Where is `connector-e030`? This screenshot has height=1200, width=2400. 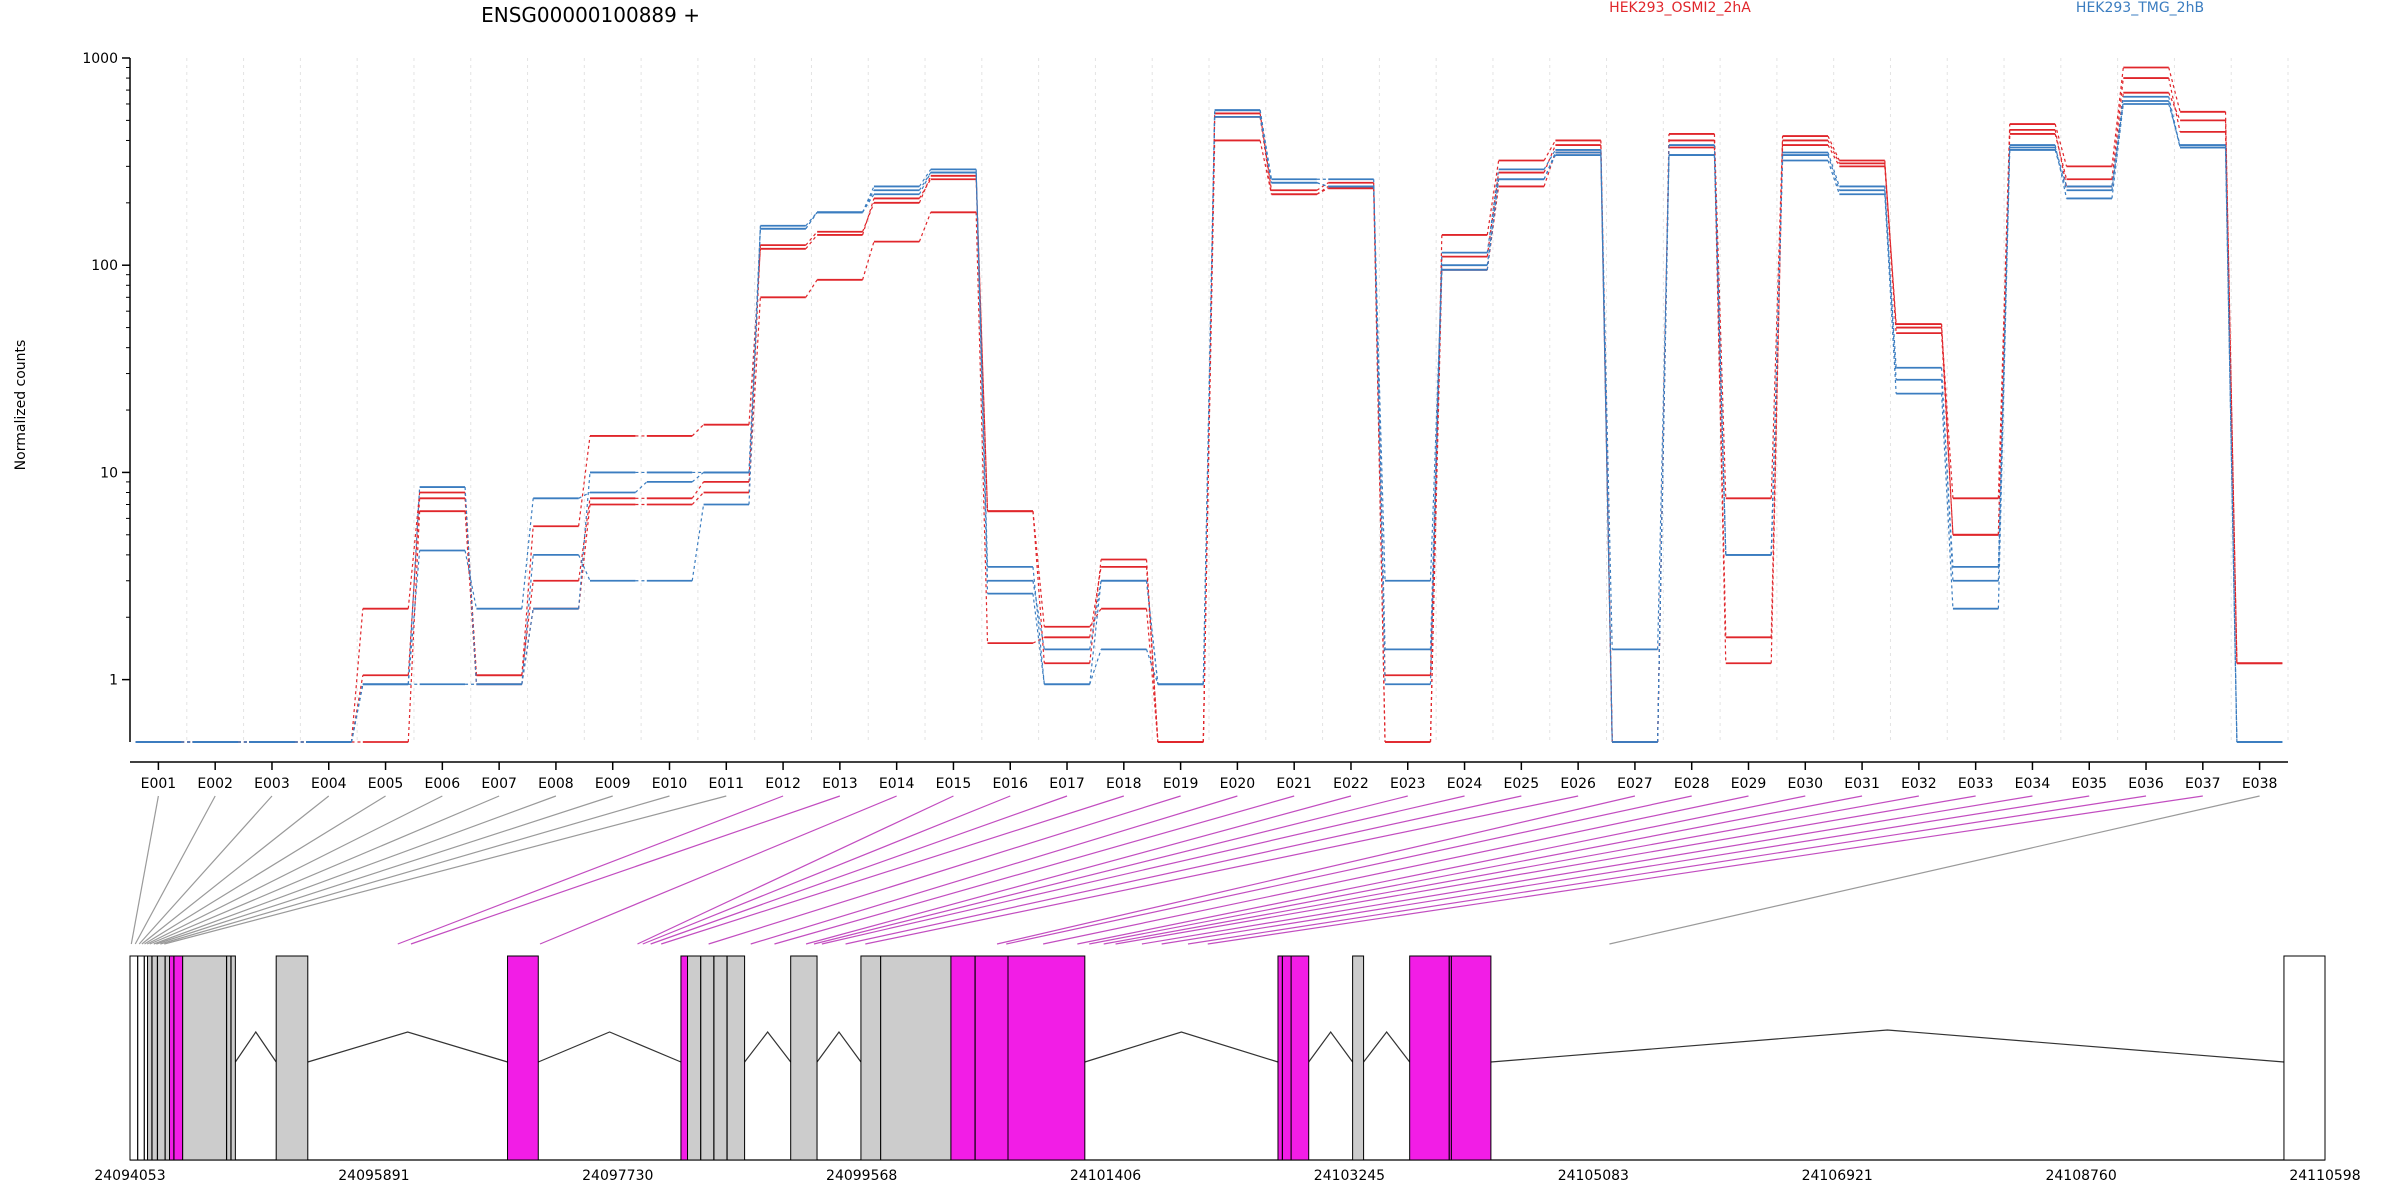
connector-e030 is located at coordinates (1441, 870).